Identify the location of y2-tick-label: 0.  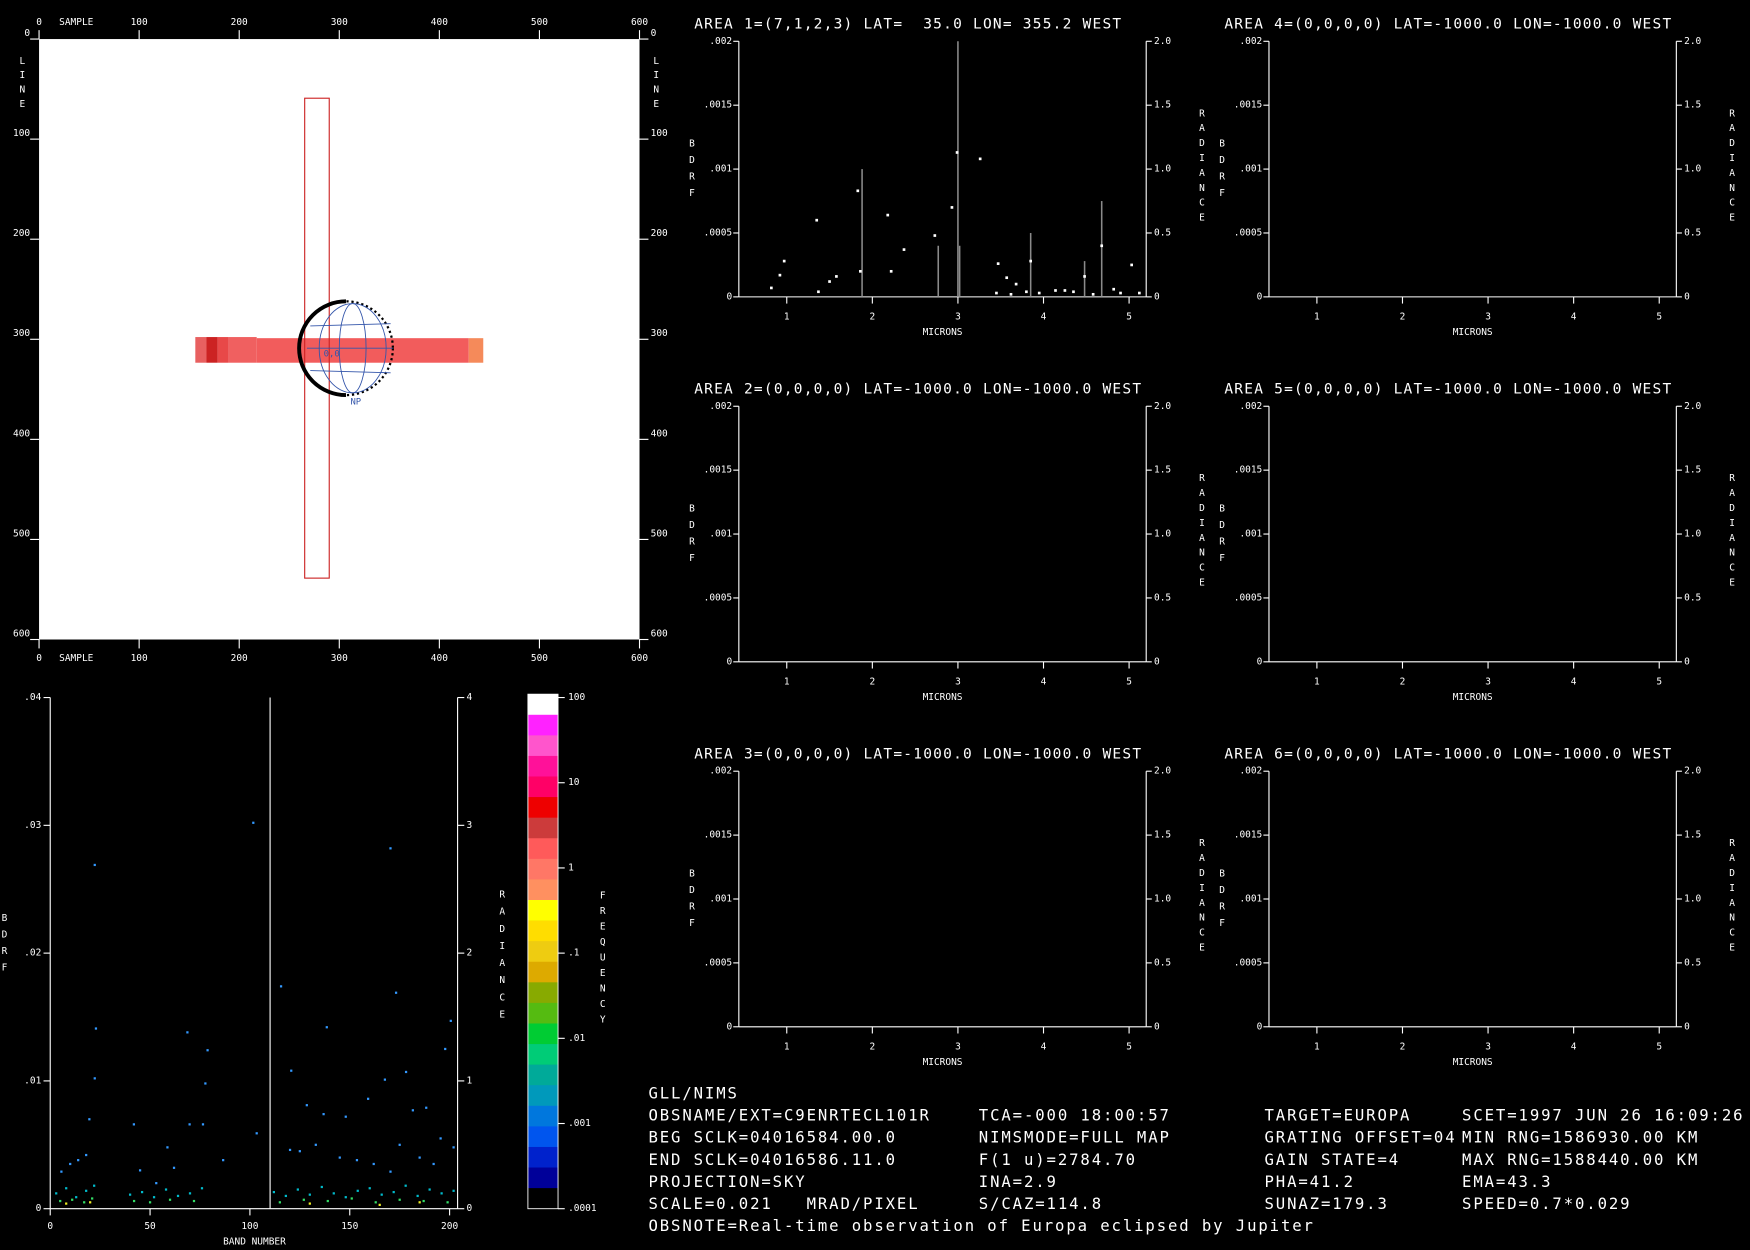
(1687, 661).